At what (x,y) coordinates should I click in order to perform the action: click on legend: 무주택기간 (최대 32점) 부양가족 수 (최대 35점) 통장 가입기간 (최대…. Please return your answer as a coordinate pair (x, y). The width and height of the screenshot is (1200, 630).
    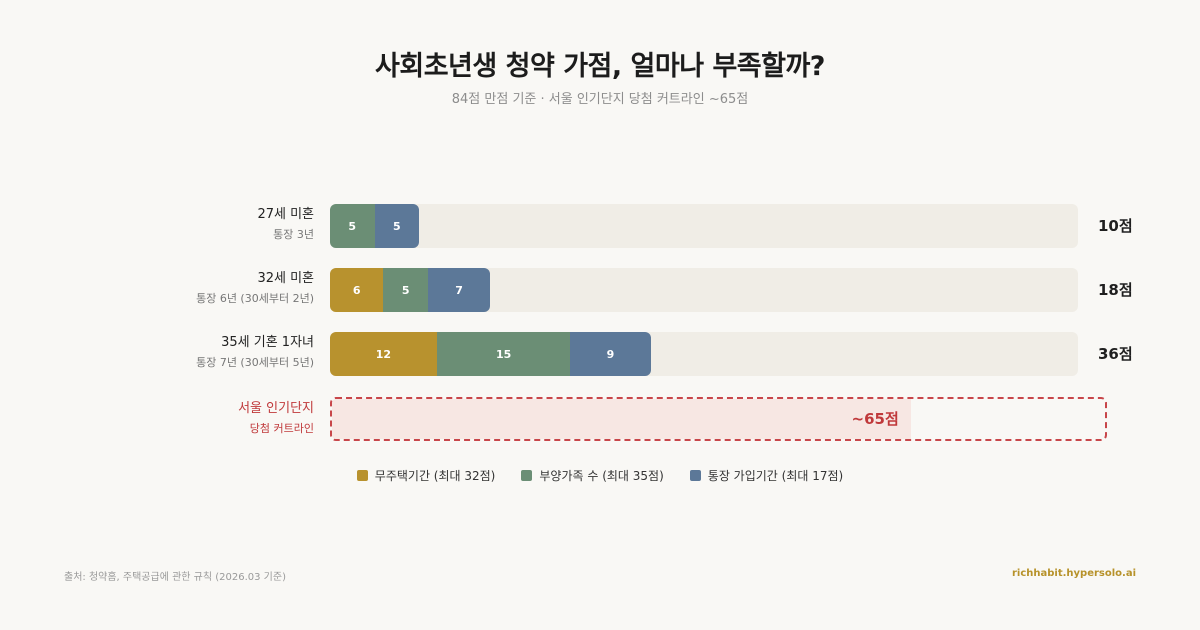
    Looking at the image, I should click on (600, 475).